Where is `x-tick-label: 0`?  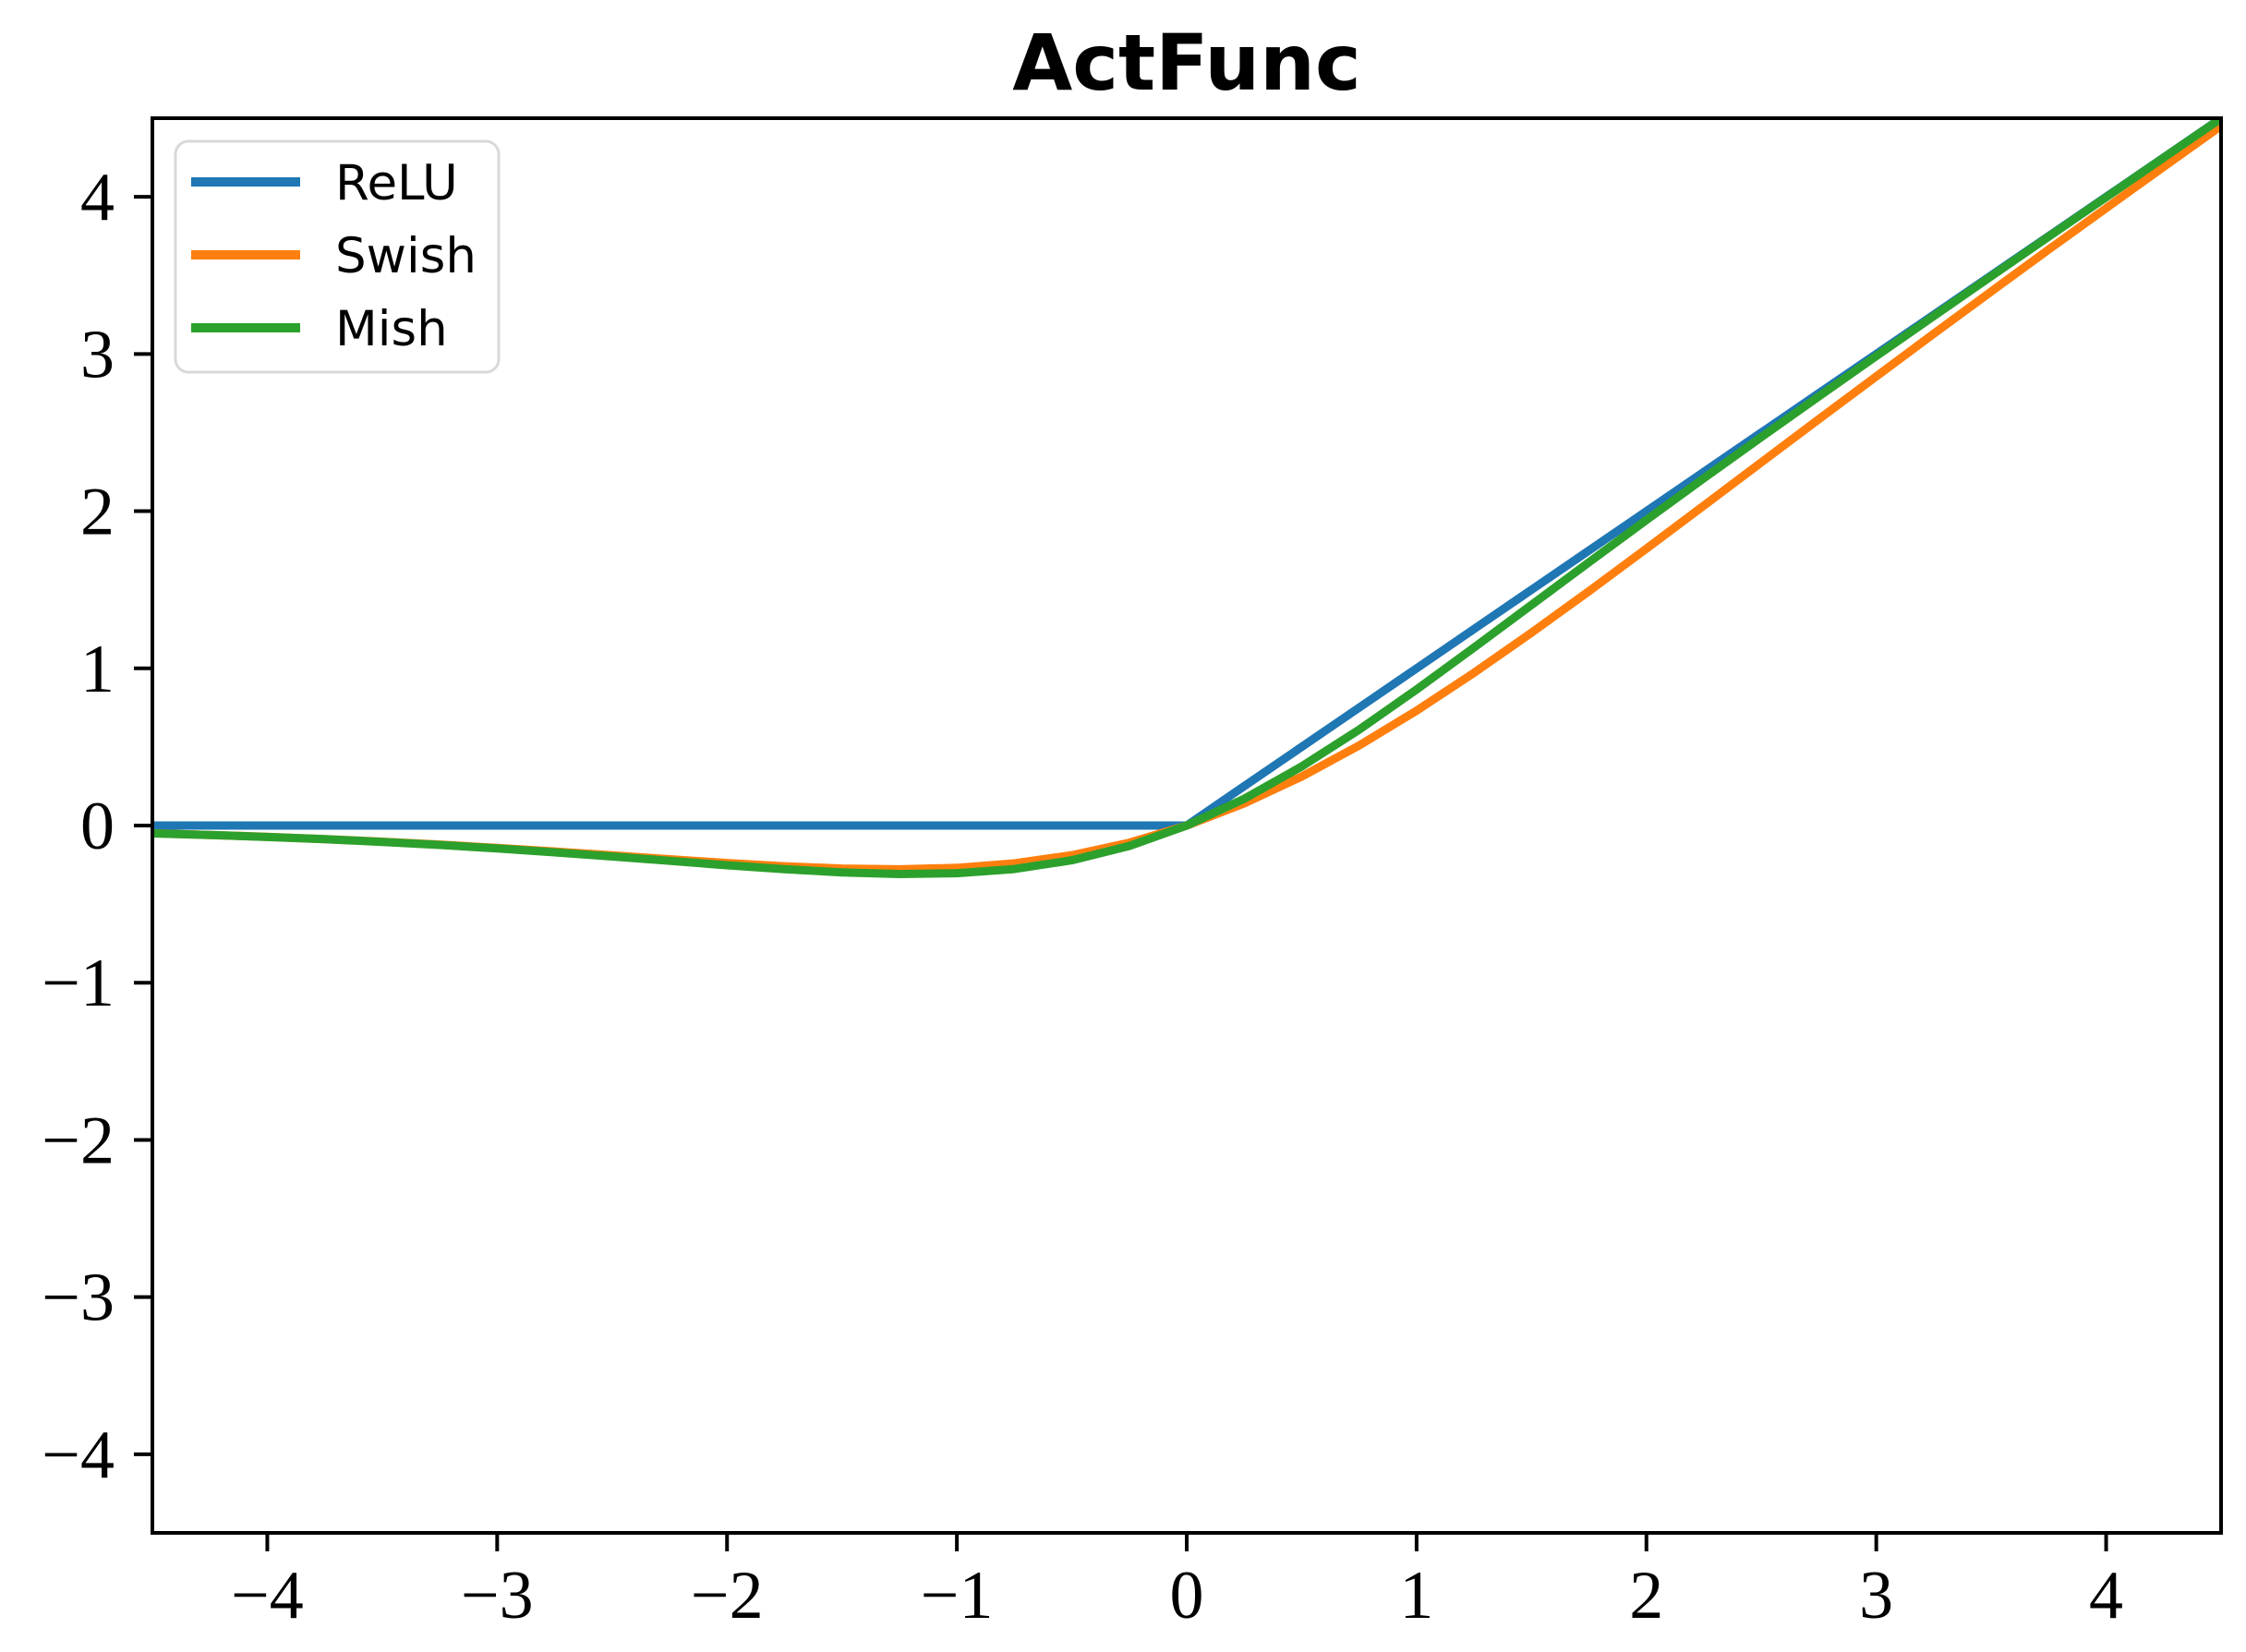
x-tick-label: 0 is located at coordinates (1187, 1596).